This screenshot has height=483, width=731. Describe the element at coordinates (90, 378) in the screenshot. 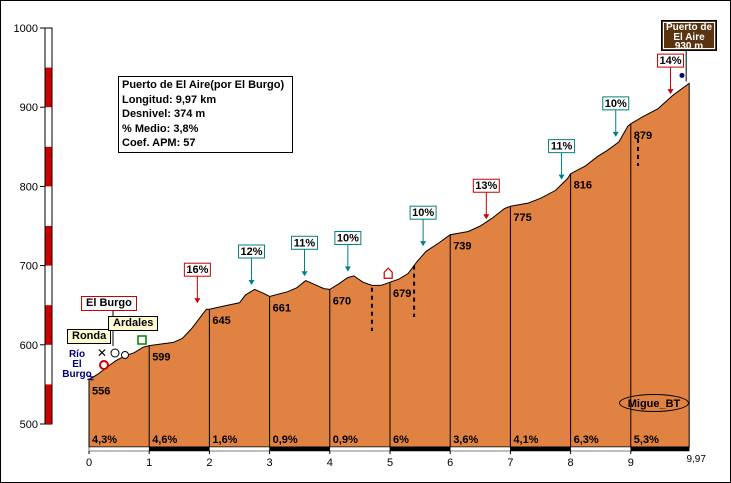

I see `river-icon: ≈` at that location.